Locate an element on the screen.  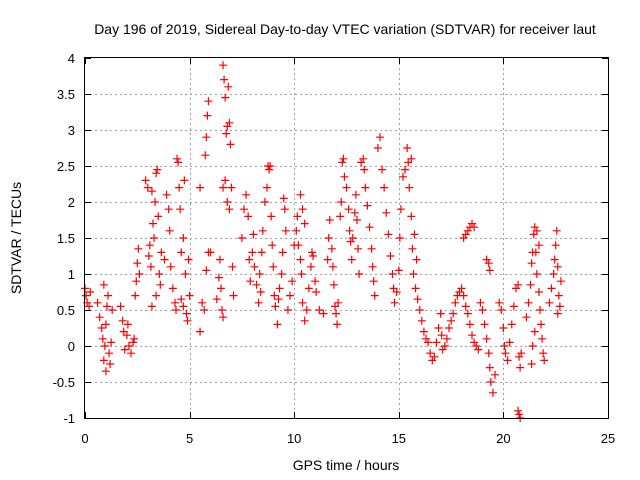
y-tick-label: 3 is located at coordinates (71, 130).